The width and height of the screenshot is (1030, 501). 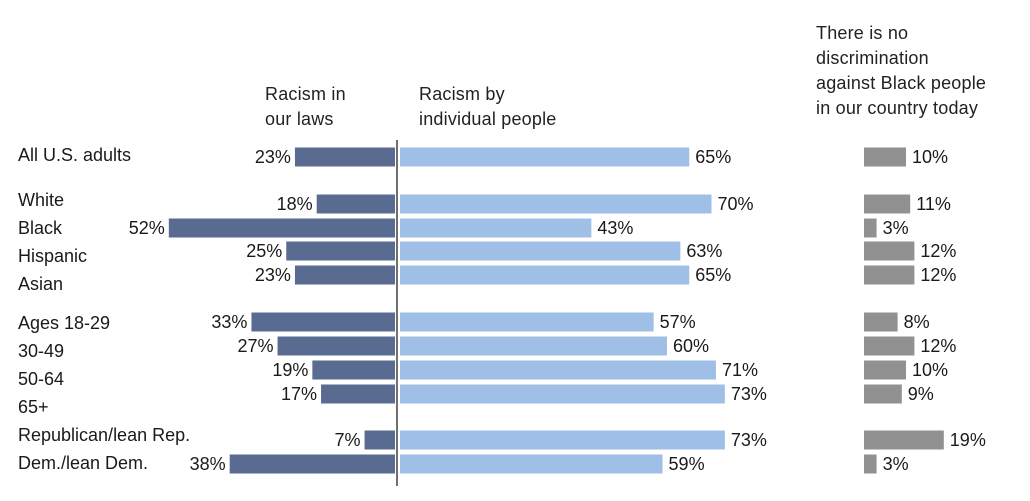 What do you see at coordinates (896, 228) in the screenshot?
I see `value-nodisc-black: 3%` at bounding box center [896, 228].